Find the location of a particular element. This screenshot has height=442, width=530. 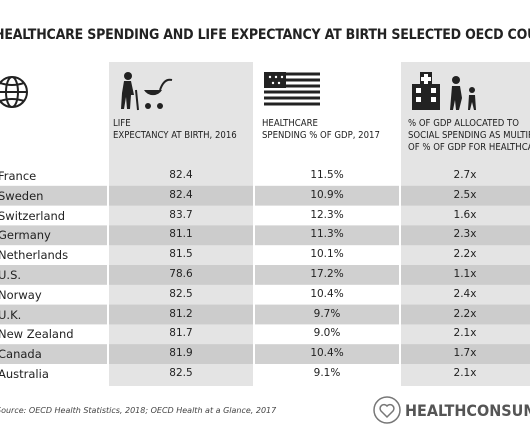

hospital-icon is located at coordinates (444, 91).